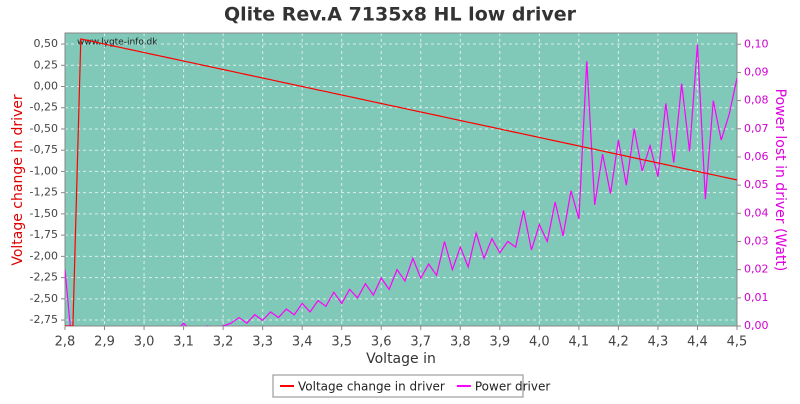  Describe the element at coordinates (104, 342) in the screenshot. I see `x-tick-label: 2,9` at that location.